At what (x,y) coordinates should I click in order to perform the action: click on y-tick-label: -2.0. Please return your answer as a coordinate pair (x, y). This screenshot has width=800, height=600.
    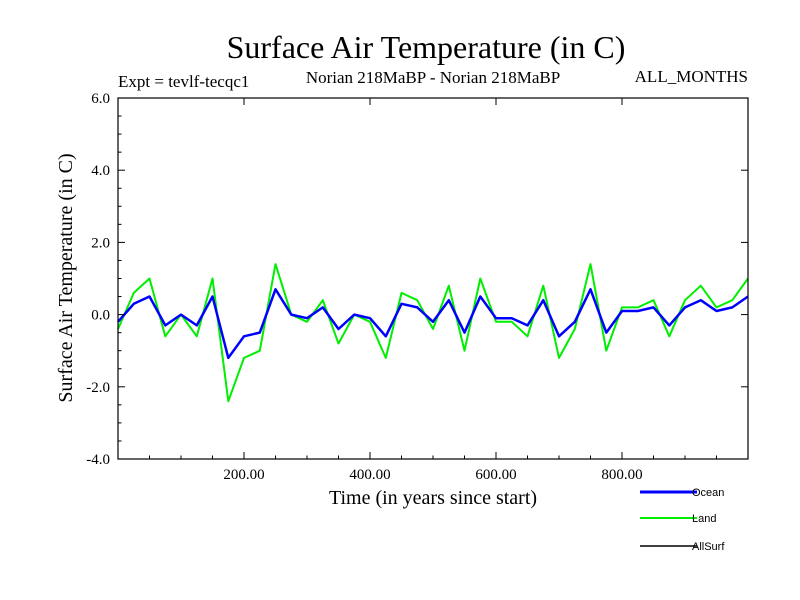
    Looking at the image, I should click on (98, 388).